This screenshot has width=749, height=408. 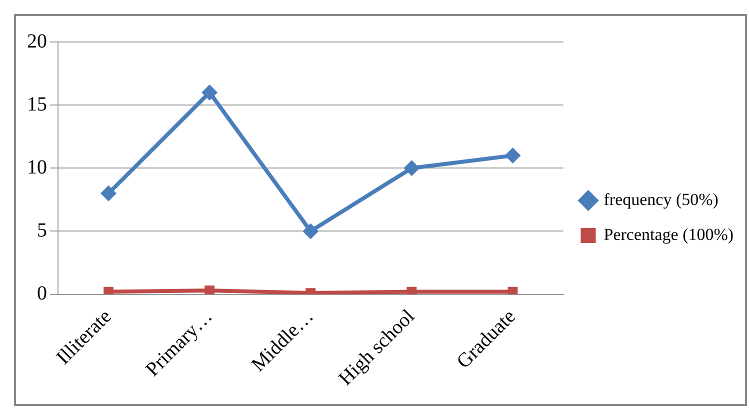 I want to click on y-tick-label: 10, so click(x=37, y=167).